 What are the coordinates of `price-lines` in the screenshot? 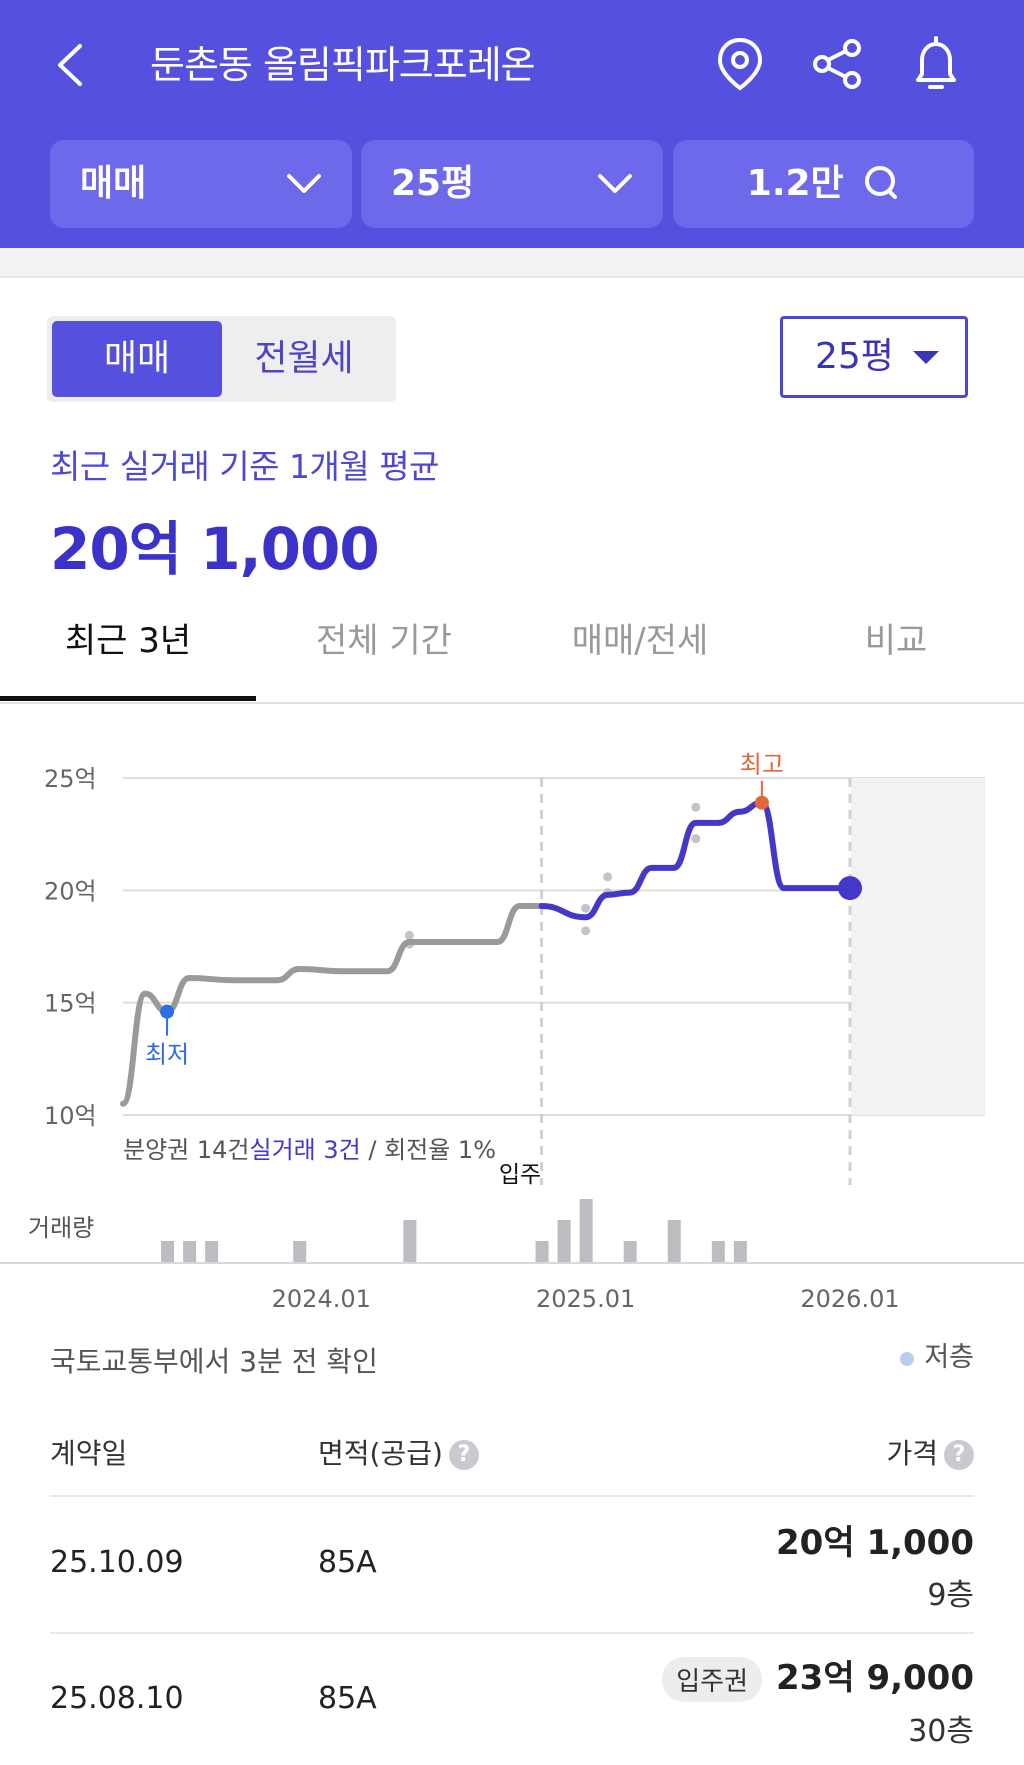 It's located at (486, 953).